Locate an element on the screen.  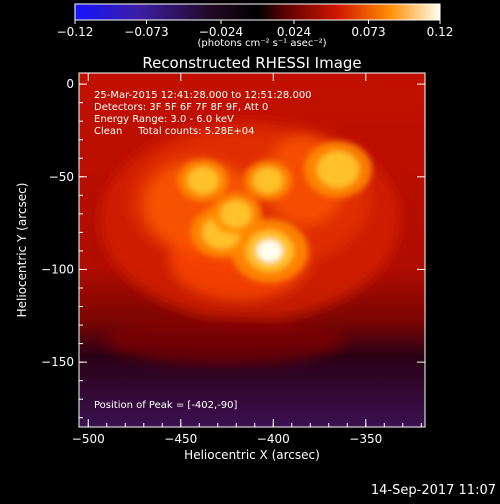
x-tick-label: −350 is located at coordinates (365, 439).